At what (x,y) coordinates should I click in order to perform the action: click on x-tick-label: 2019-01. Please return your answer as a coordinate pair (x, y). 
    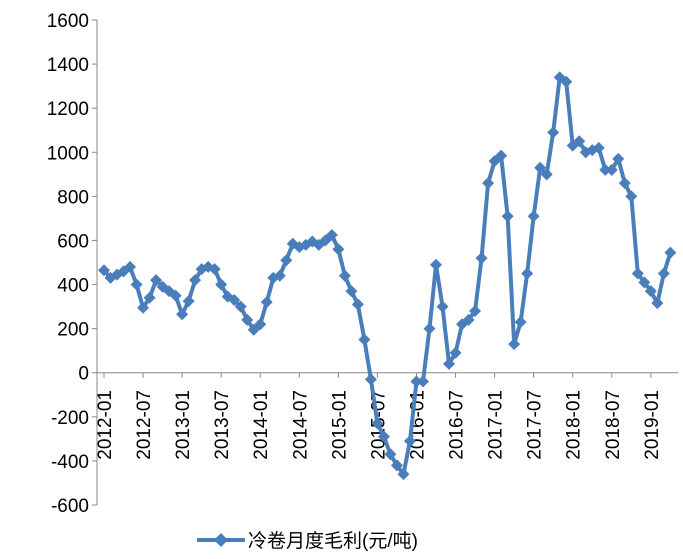
    Looking at the image, I should click on (652, 425).